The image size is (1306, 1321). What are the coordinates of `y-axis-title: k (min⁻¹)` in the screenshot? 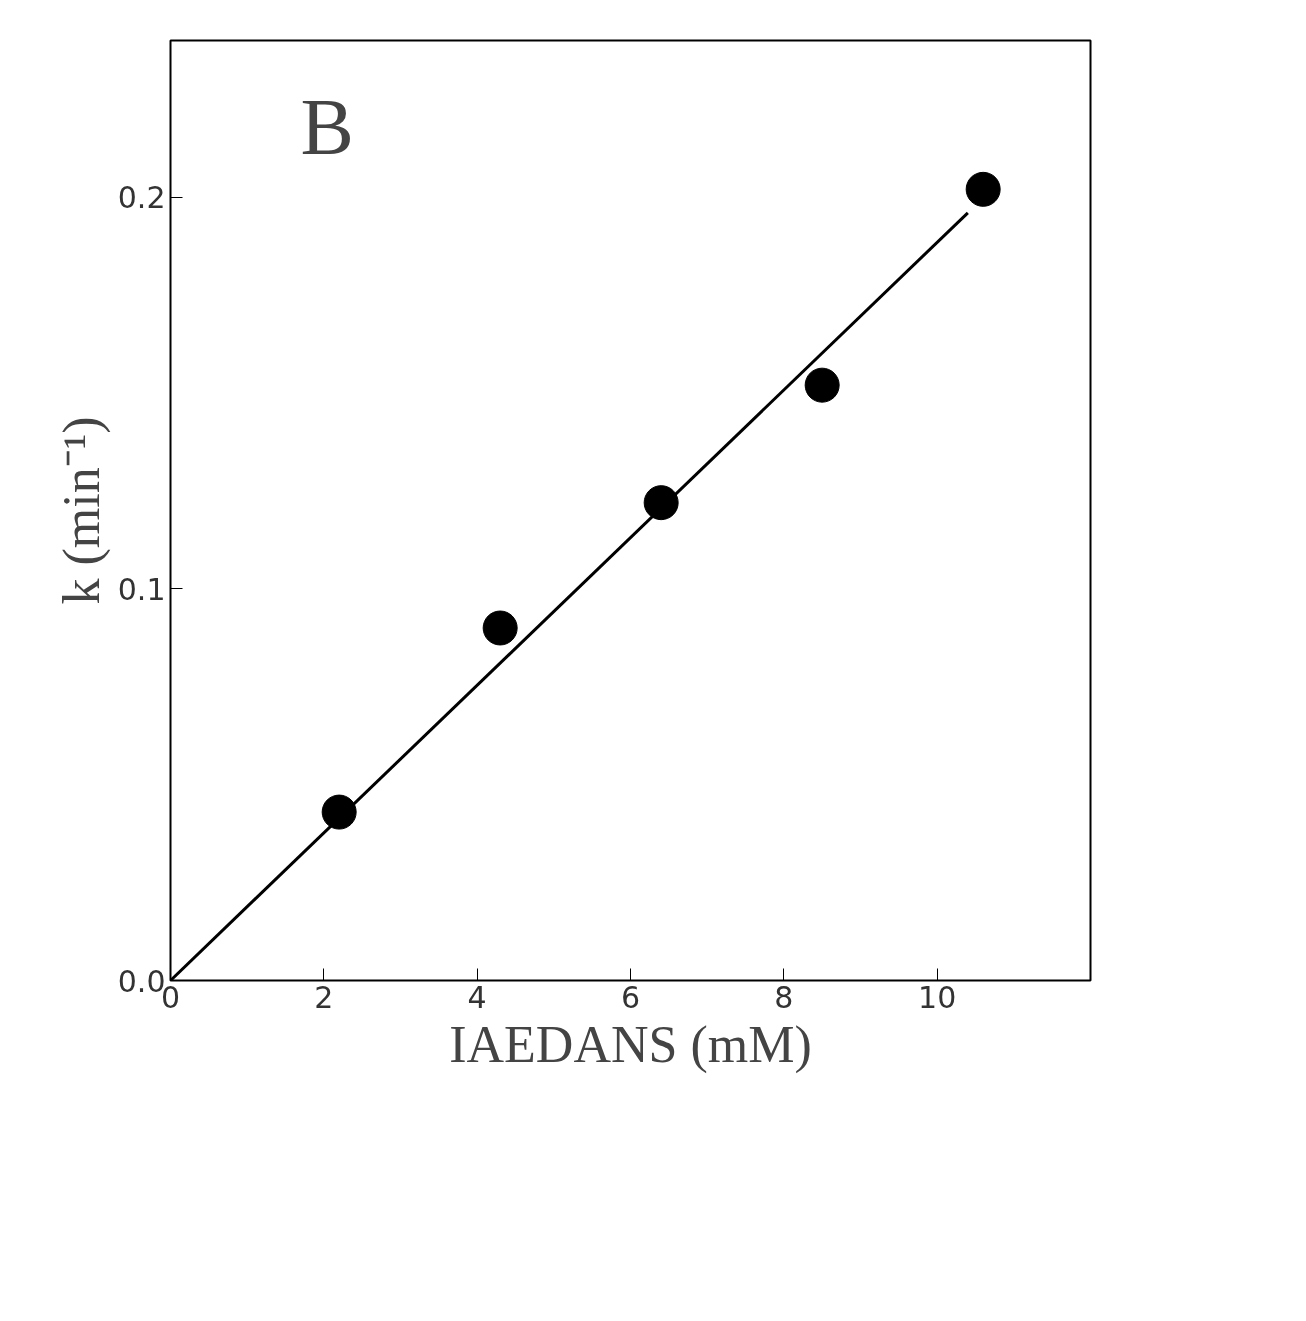 It's located at (81, 510).